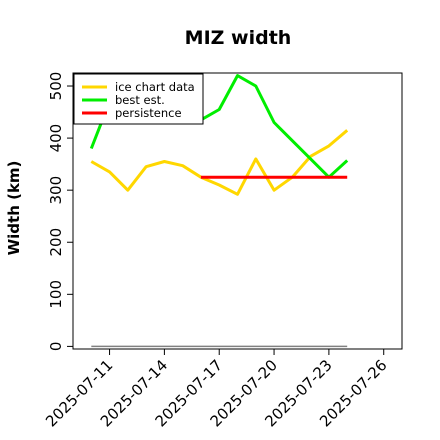 The height and width of the screenshot is (440, 440). What do you see at coordinates (56, 190) in the screenshot?
I see `y-tick-label: 300` at bounding box center [56, 190].